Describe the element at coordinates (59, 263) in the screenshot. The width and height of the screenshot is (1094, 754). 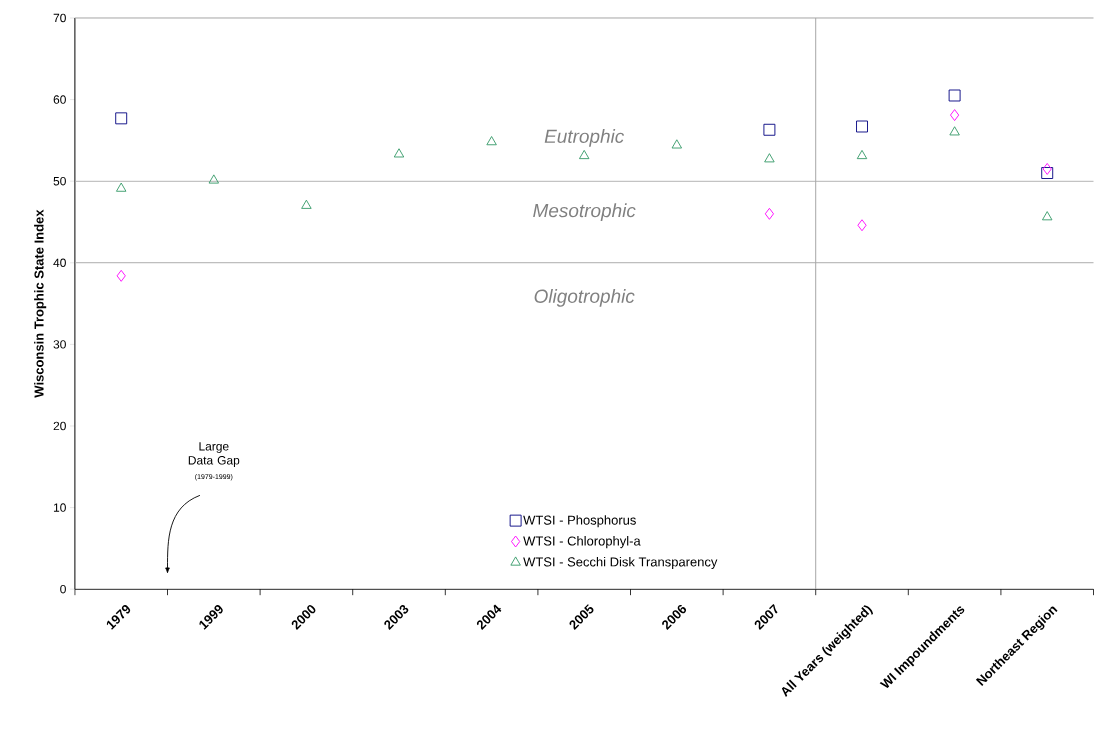
I see `y-tick-label: 40` at that location.